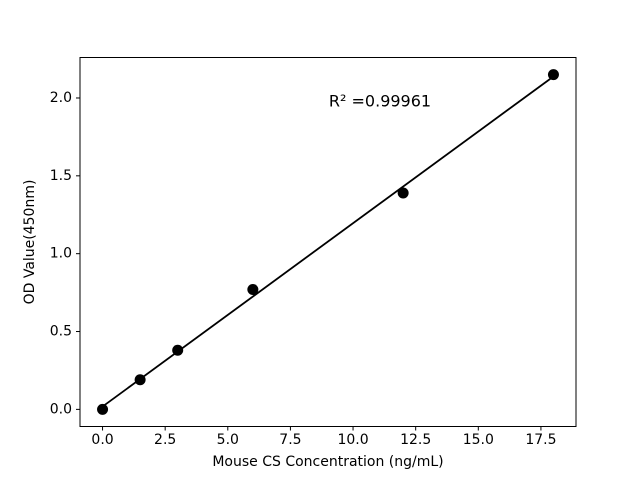 Image resolution: width=640 pixels, height=480 pixels. Describe the element at coordinates (415, 440) in the screenshot. I see `x-tick-label: 12.5` at that location.